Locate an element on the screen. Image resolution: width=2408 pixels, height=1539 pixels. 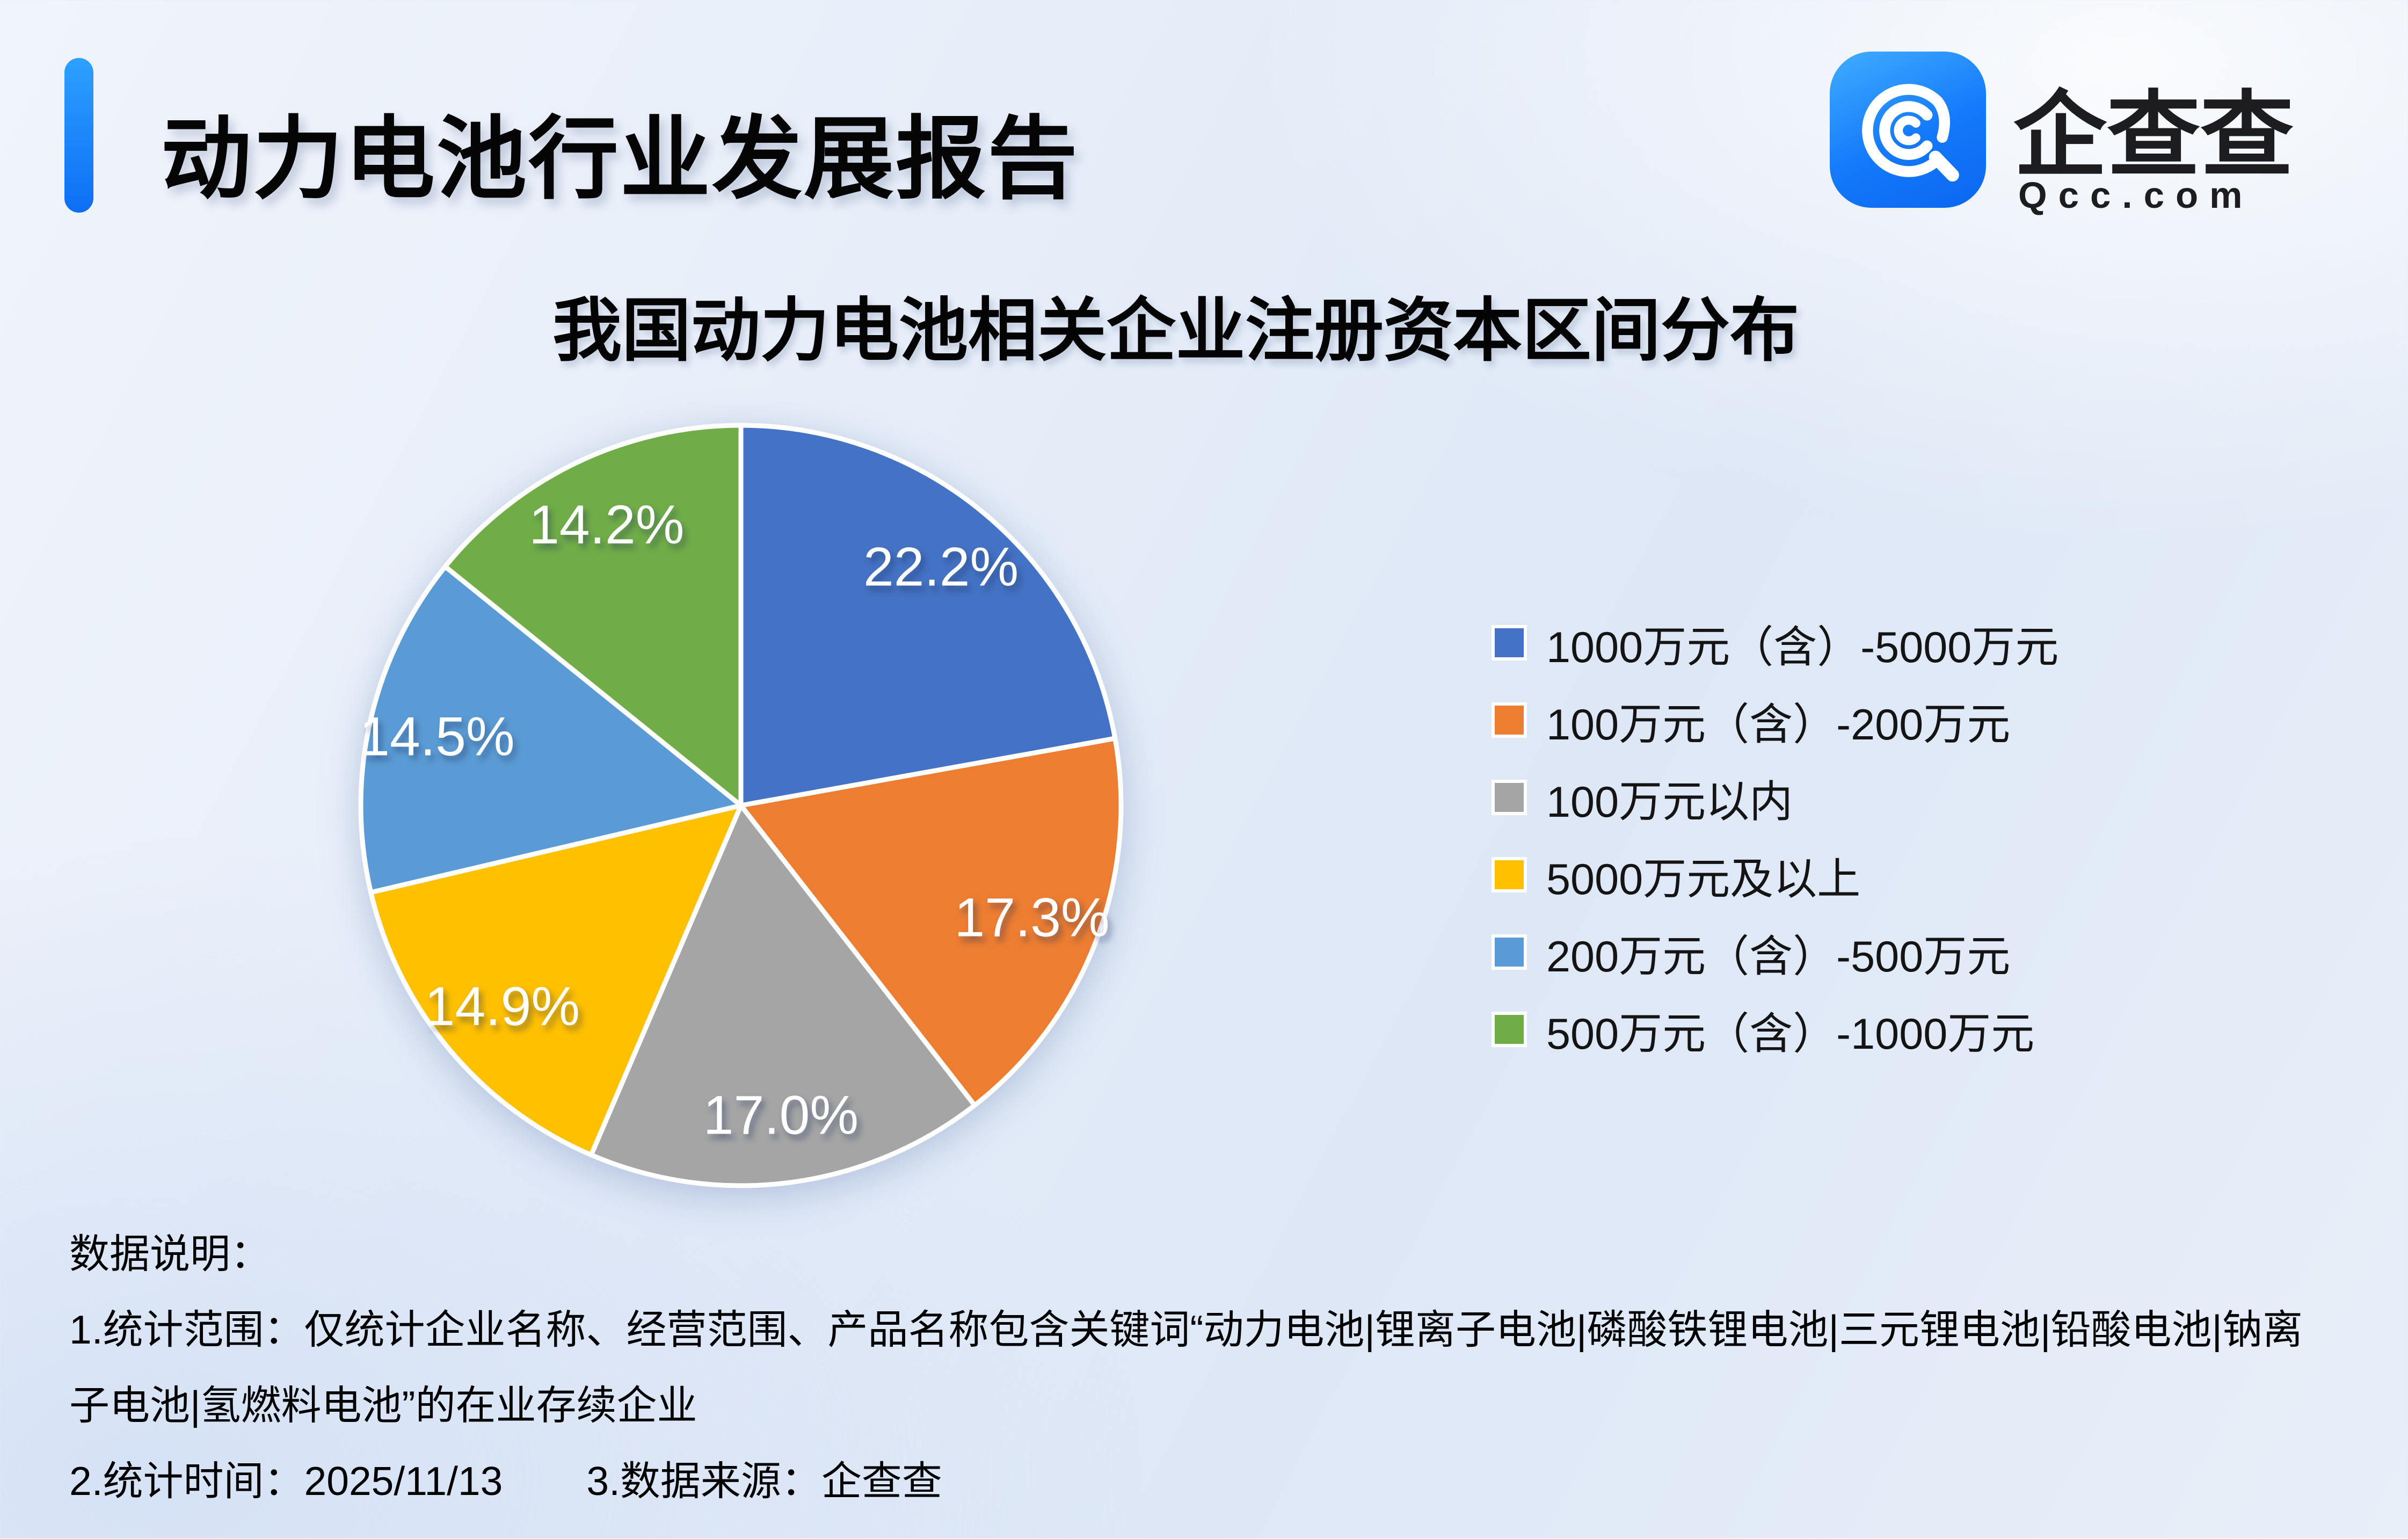
pie-slice-label: 17.0% is located at coordinates (781, 1114).